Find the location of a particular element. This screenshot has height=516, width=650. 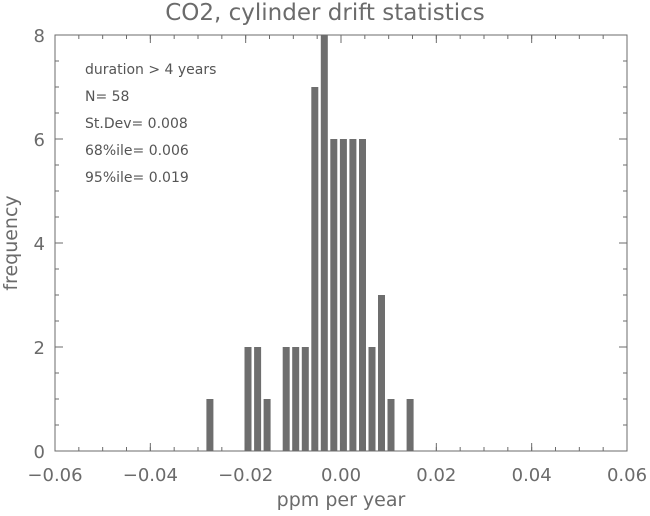

annotation-4: 95%ile= 0.019 is located at coordinates (137, 178).